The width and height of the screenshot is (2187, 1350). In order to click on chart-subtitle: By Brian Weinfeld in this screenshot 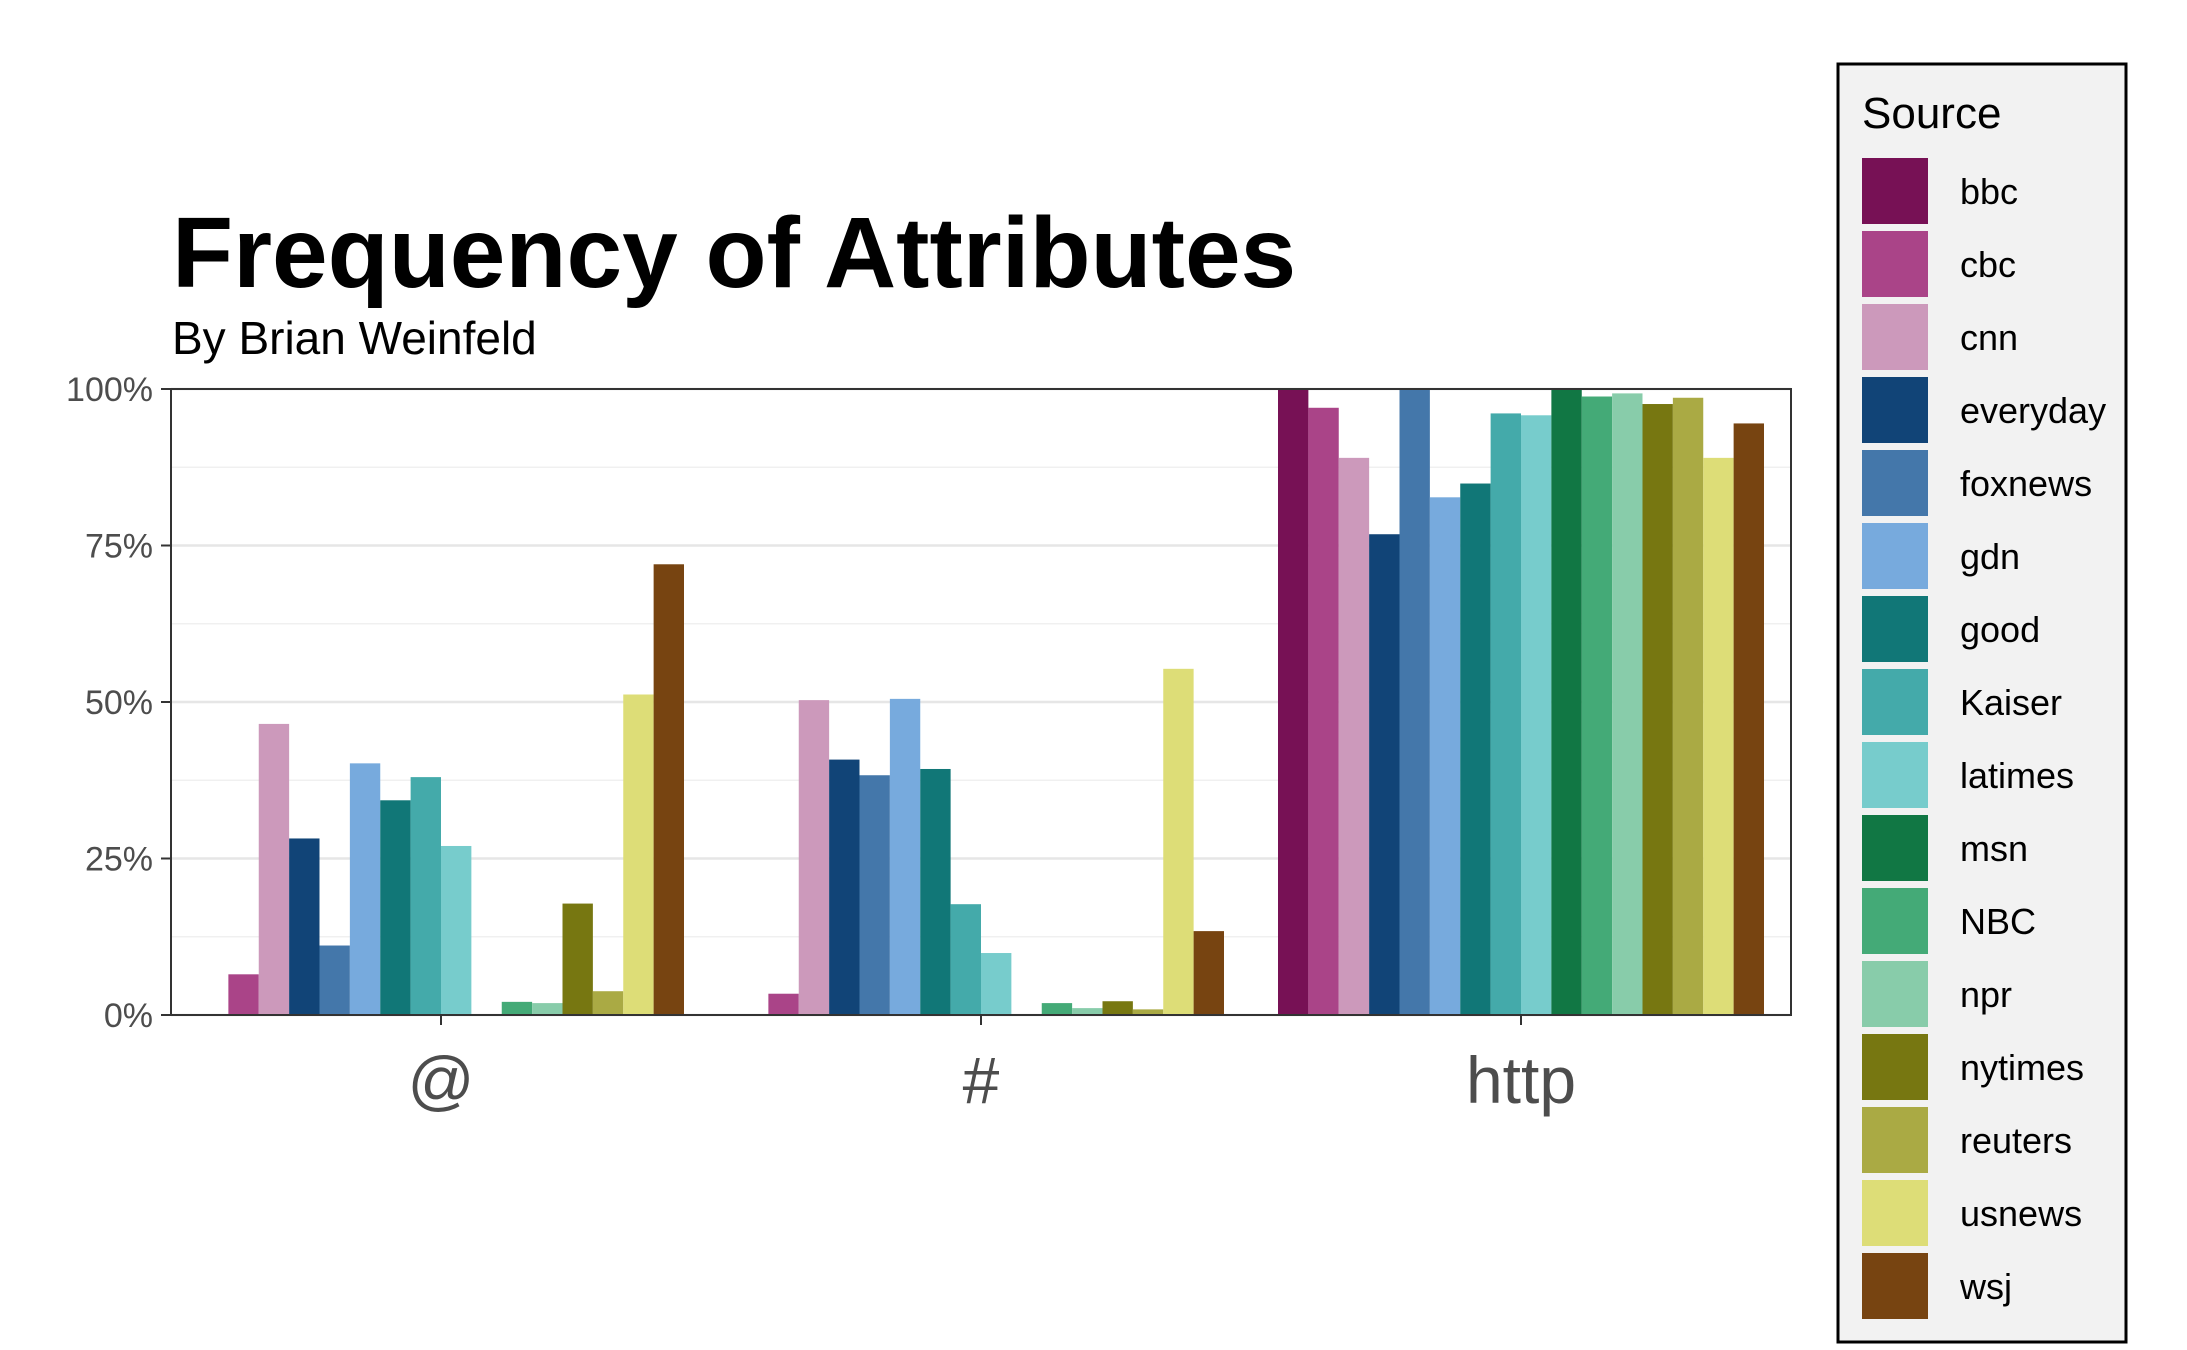, I will do `click(354, 338)`.